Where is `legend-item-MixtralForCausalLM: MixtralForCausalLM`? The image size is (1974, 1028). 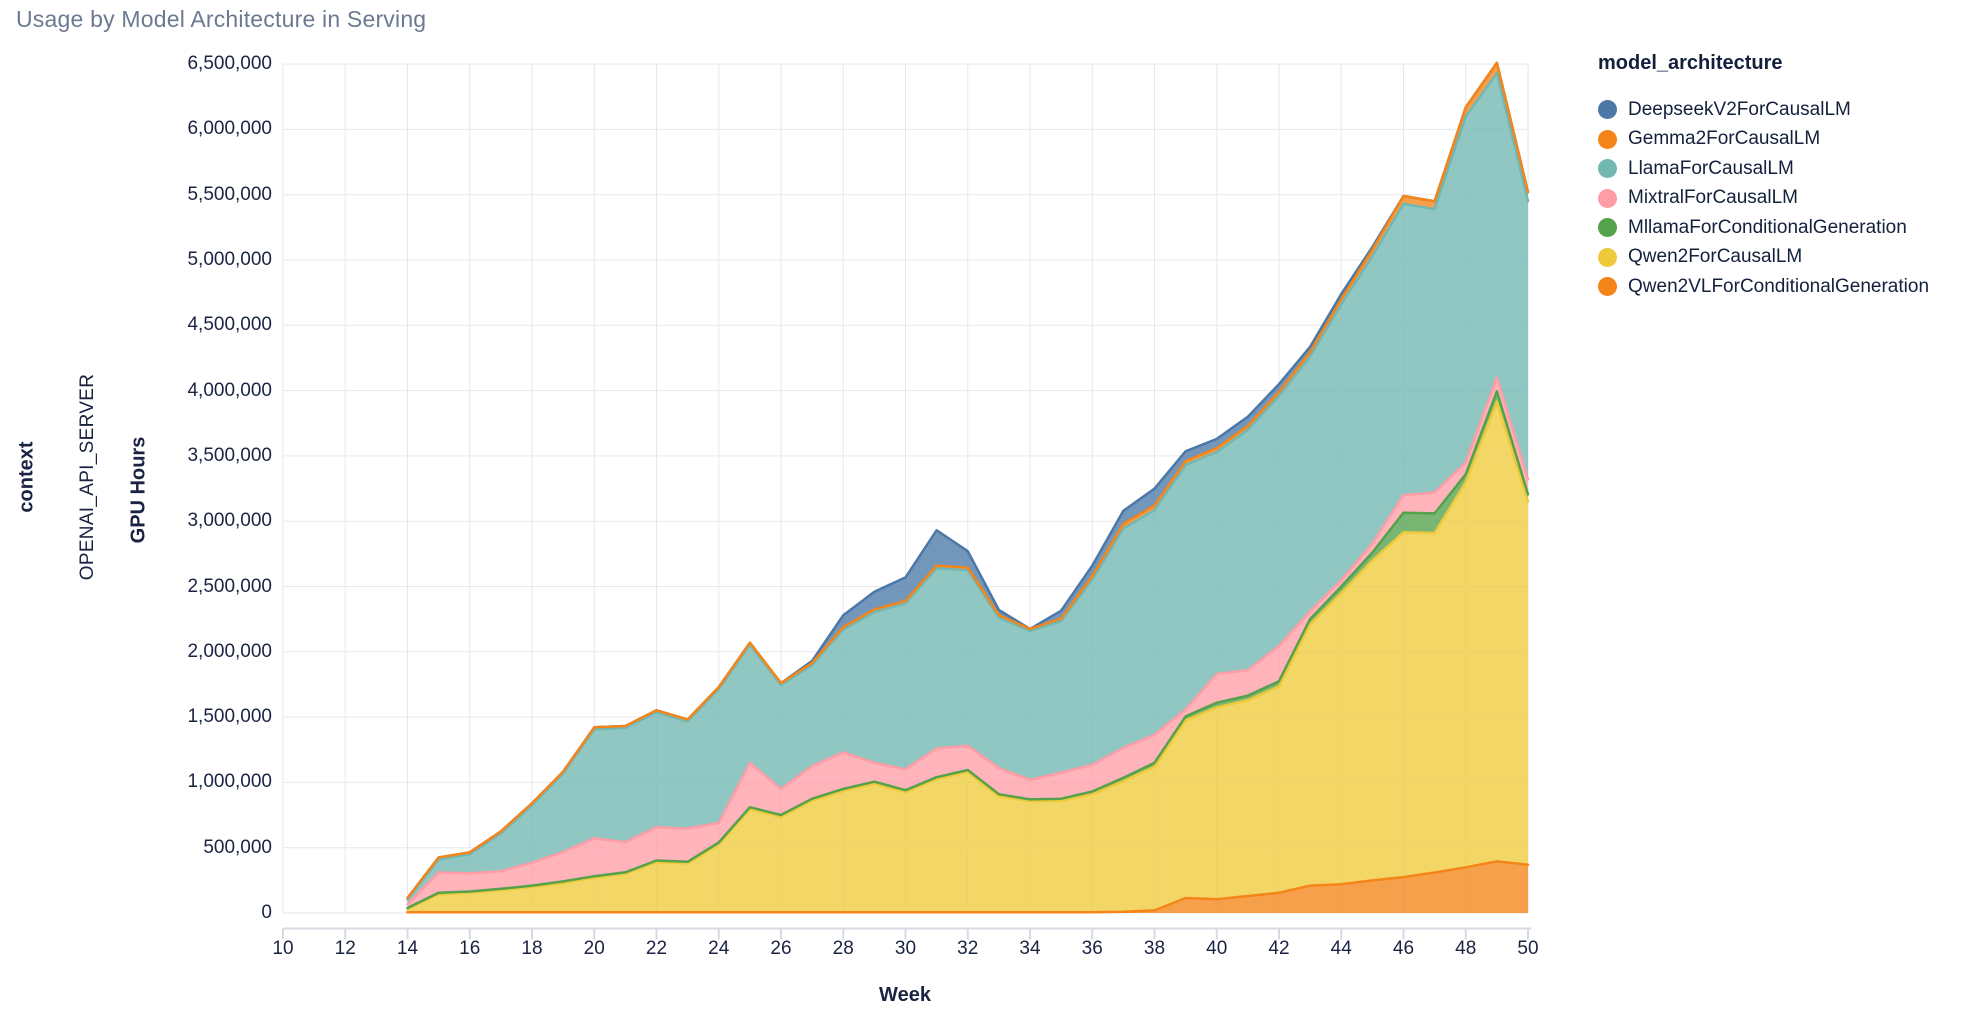 legend-item-MixtralForCausalLM: MixtralForCausalLM is located at coordinates (1784, 199).